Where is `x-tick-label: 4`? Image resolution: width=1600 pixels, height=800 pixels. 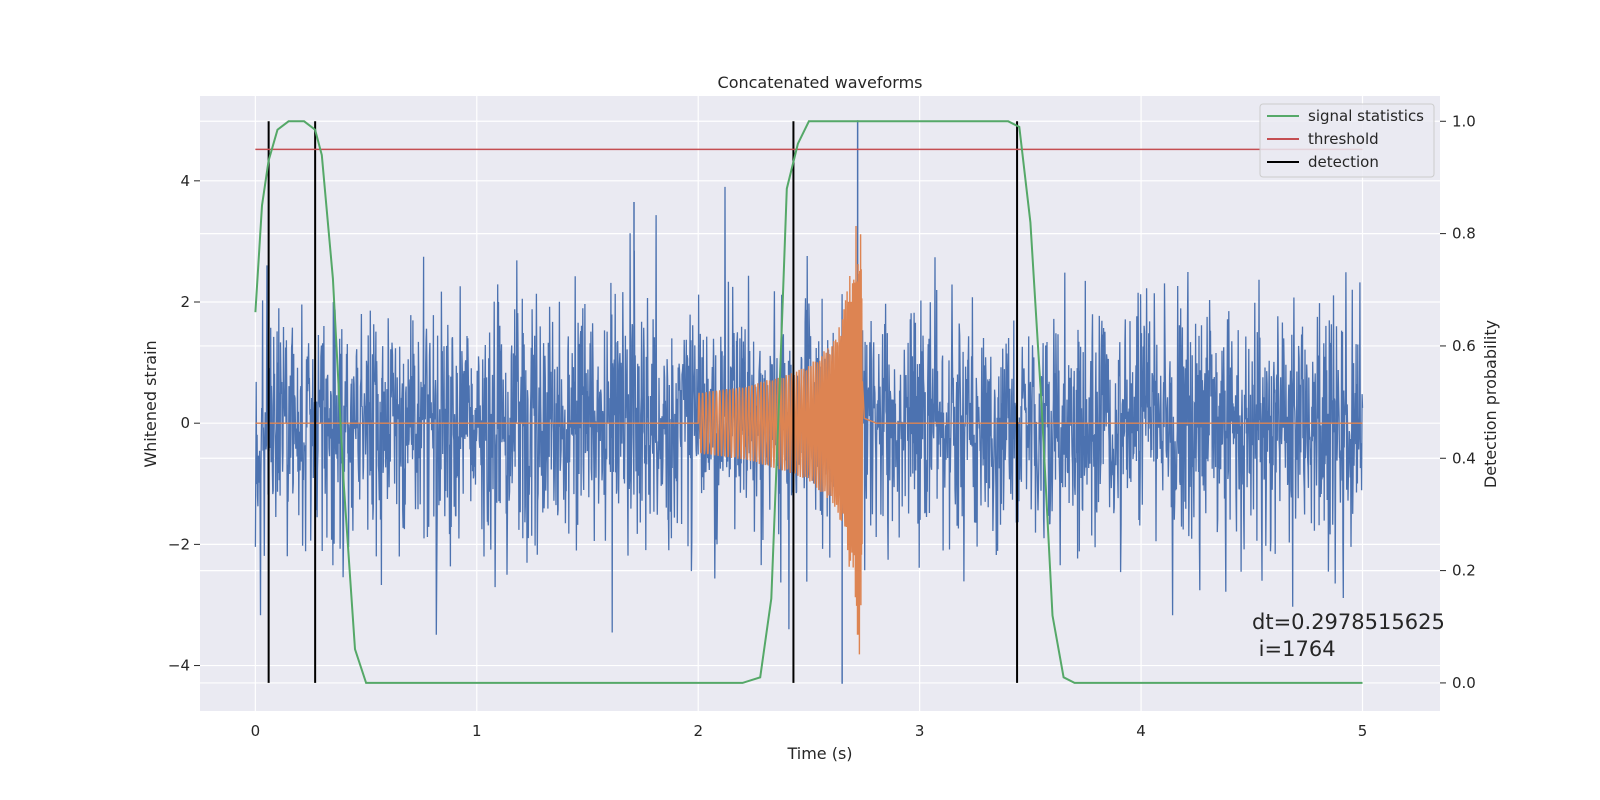 x-tick-label: 4 is located at coordinates (1141, 731).